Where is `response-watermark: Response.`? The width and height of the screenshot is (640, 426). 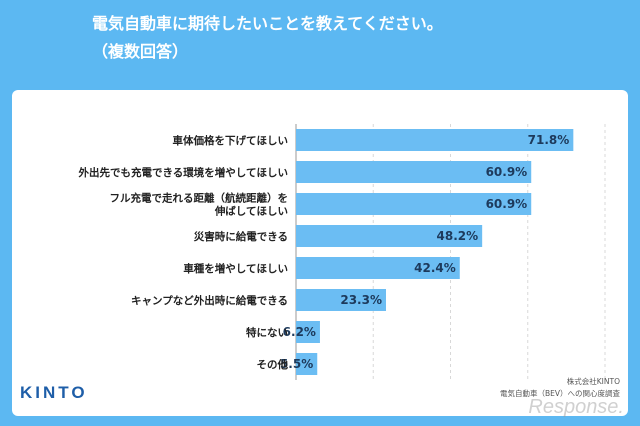
response-watermark: Response. is located at coordinates (576, 407).